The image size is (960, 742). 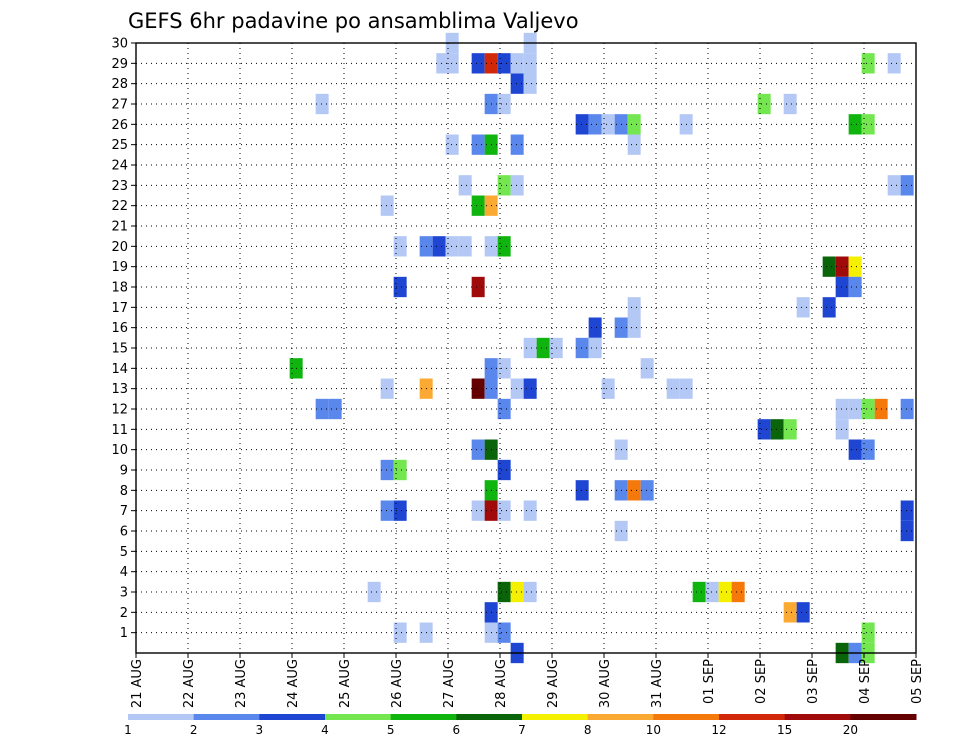 I want to click on y-tick-label: 18, so click(x=119, y=288).